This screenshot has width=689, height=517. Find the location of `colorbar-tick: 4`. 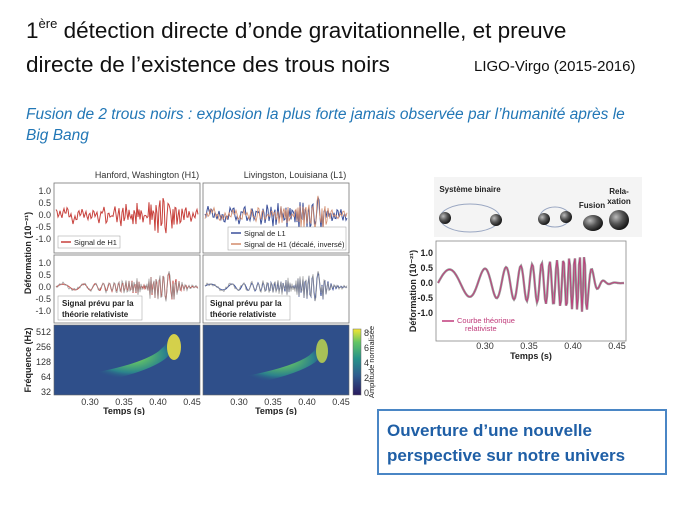

colorbar-tick: 4 is located at coordinates (366, 363).